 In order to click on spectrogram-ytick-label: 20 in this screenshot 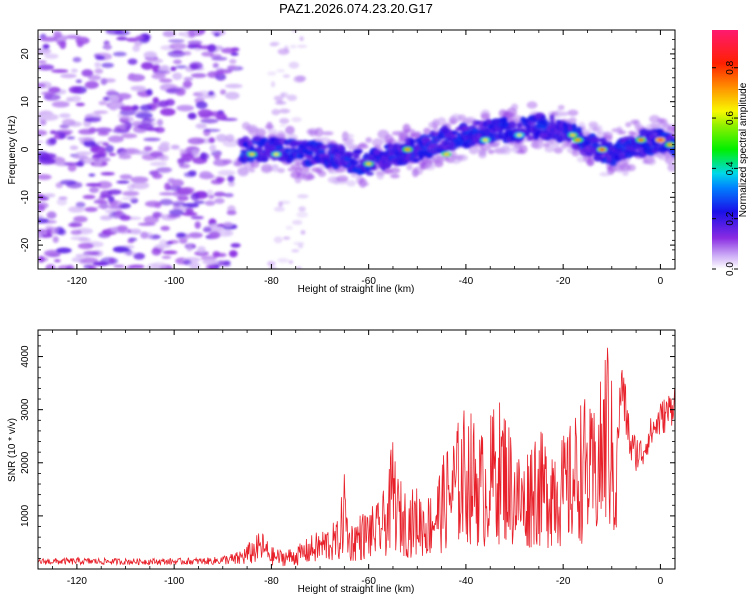, I will do `click(25, 54)`.